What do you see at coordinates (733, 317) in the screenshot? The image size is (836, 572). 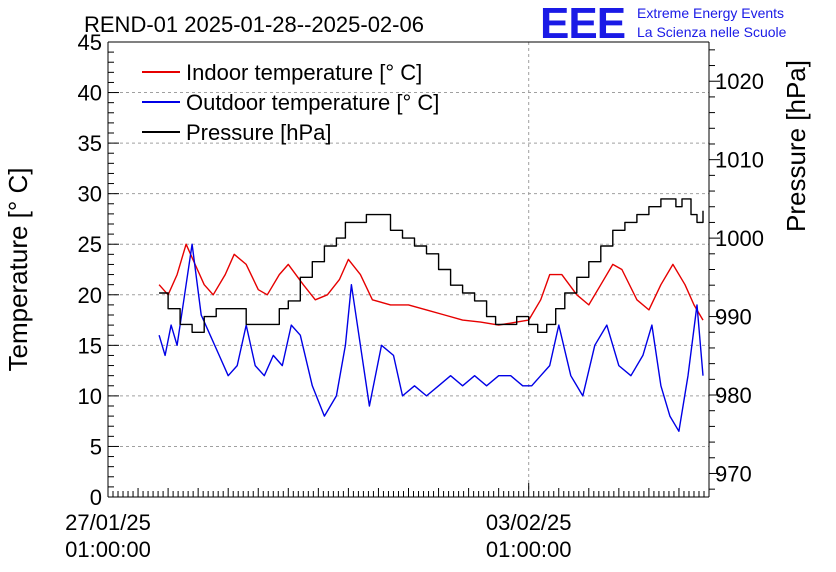 I see `right-tick-label: 990` at bounding box center [733, 317].